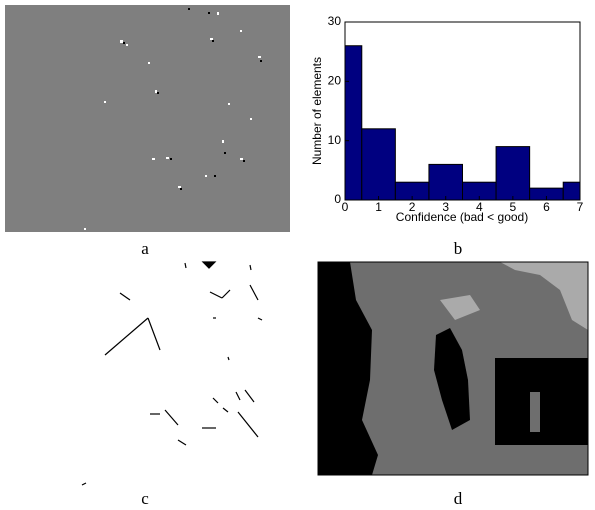  Describe the element at coordinates (345, 207) in the screenshot. I see `x-tick-label: 0` at that location.